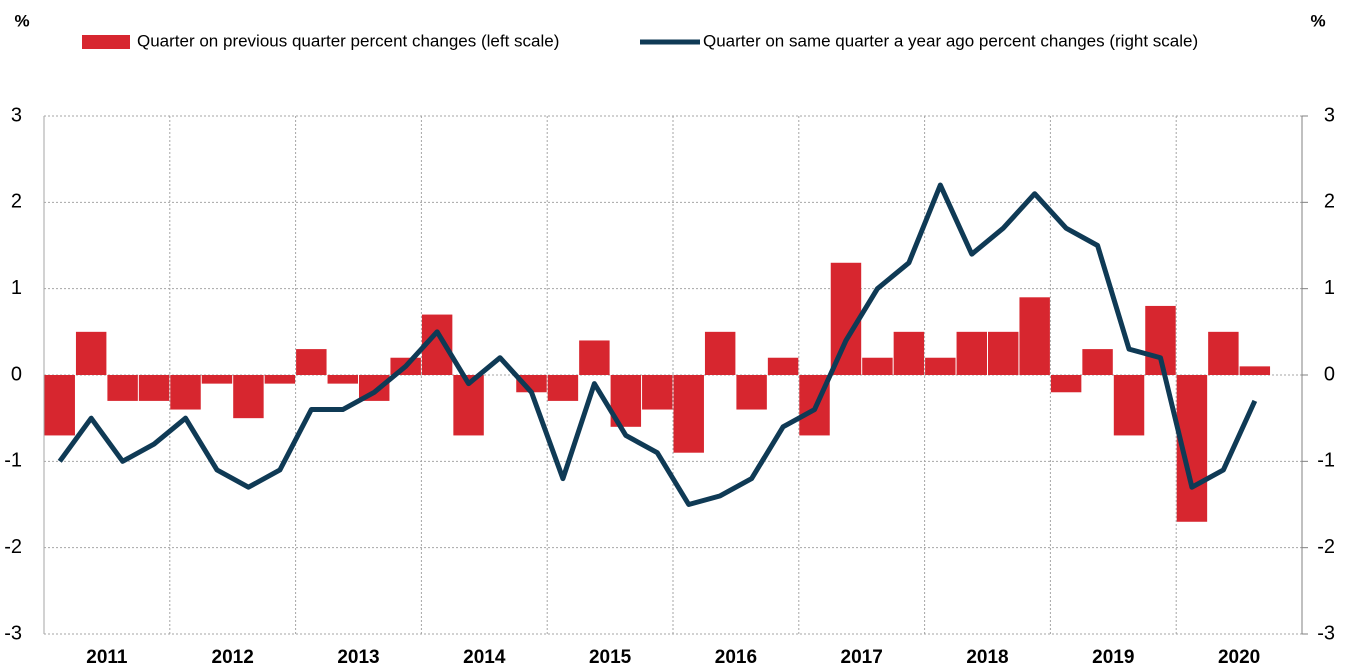 Image resolution: width=1357 pixels, height=671 pixels. I want to click on x-tick-label: 2017, so click(862, 657).